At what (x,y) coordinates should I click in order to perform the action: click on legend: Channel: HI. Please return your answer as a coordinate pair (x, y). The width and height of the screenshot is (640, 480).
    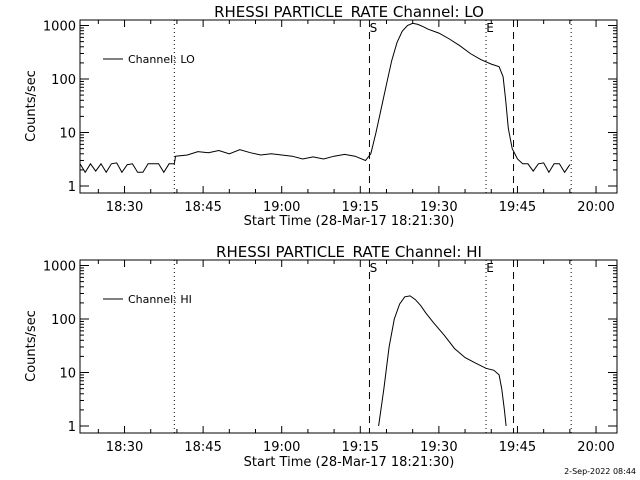
    Looking at the image, I should click on (147, 299).